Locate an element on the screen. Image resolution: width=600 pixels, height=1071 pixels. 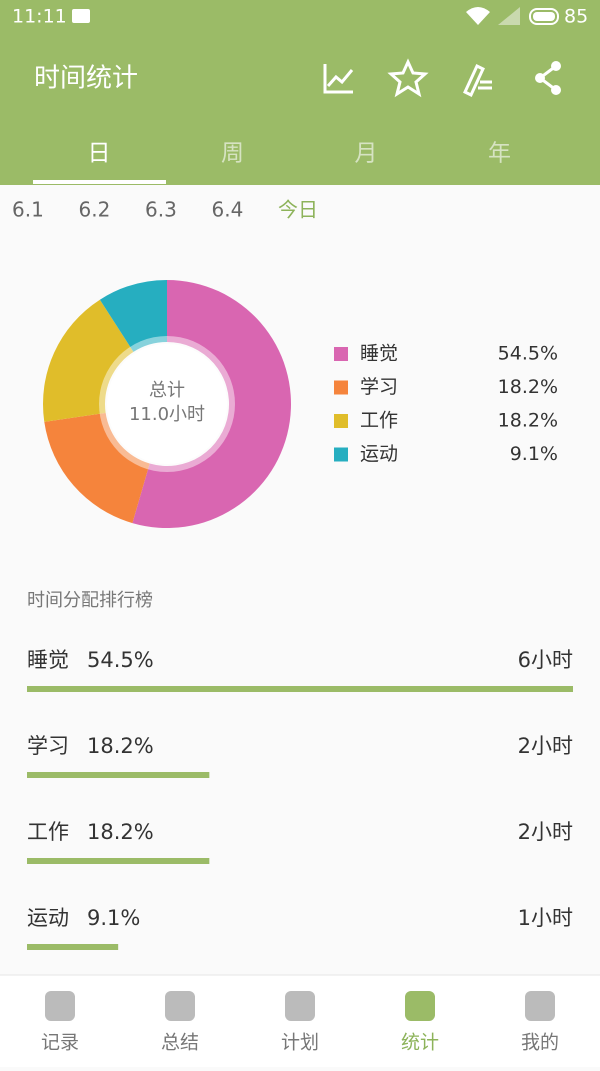
tab: 日 is located at coordinates (99, 154).